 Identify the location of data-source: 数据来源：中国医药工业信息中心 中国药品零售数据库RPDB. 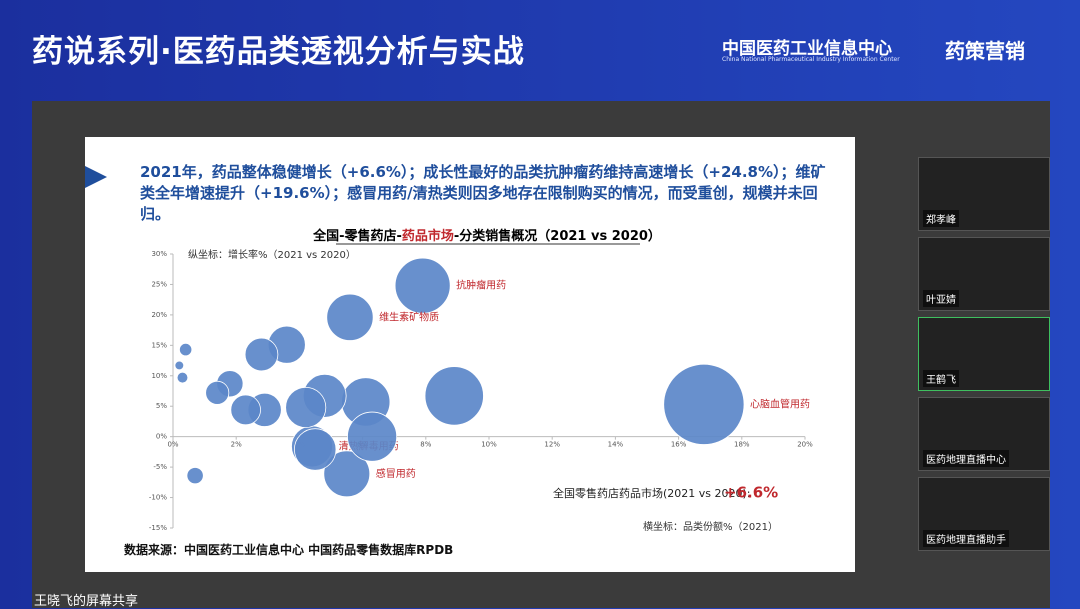
(289, 550).